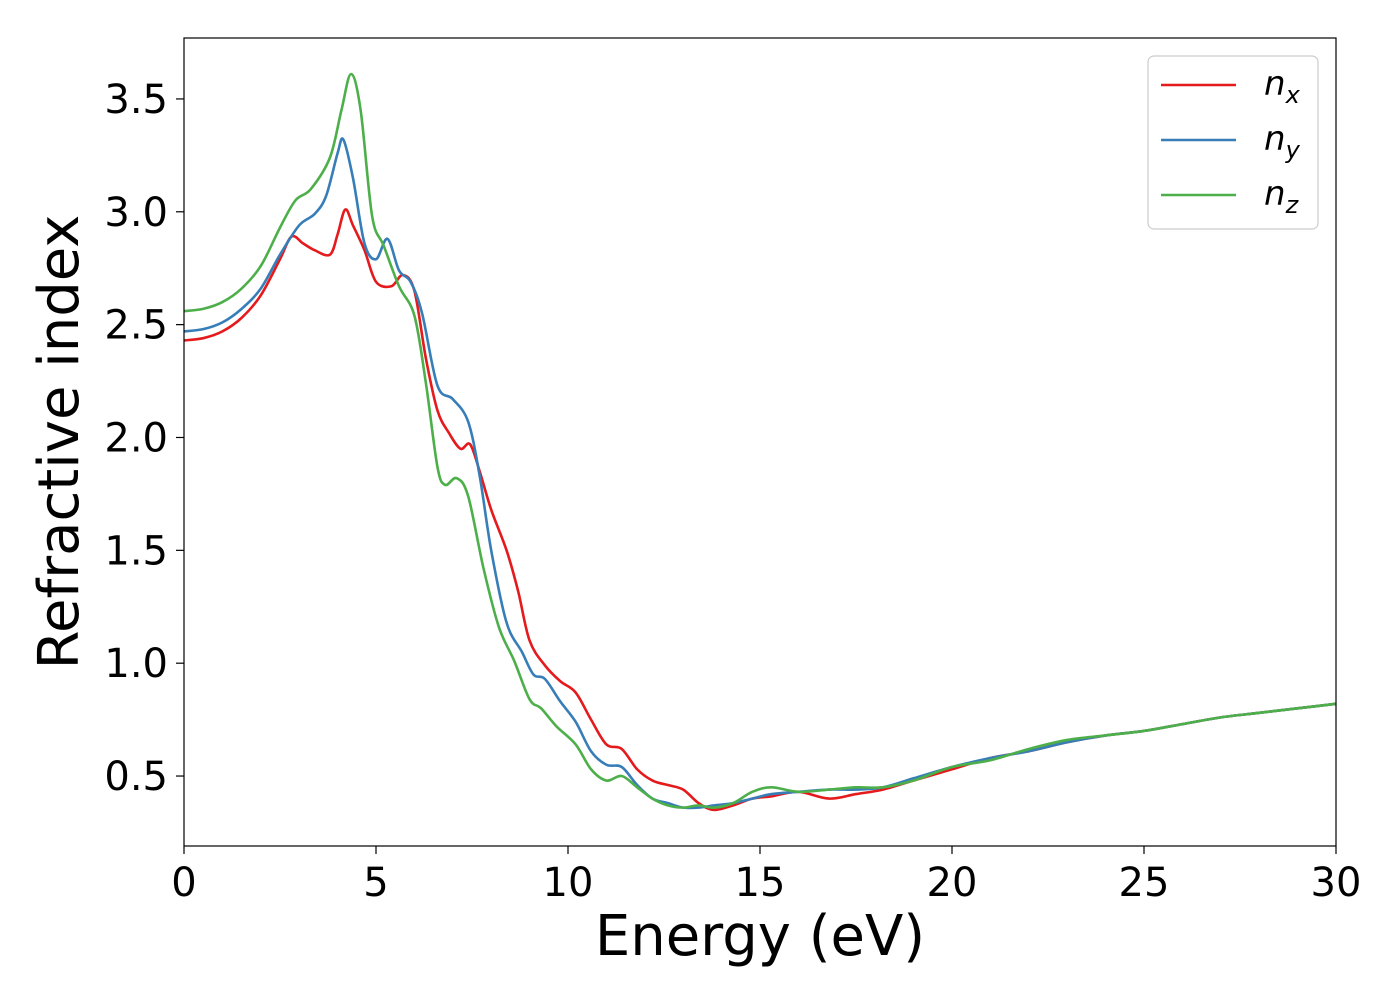 This screenshot has width=1400, height=1000. What do you see at coordinates (136, 664) in the screenshot?
I see `y-tick-label: 1.0` at bounding box center [136, 664].